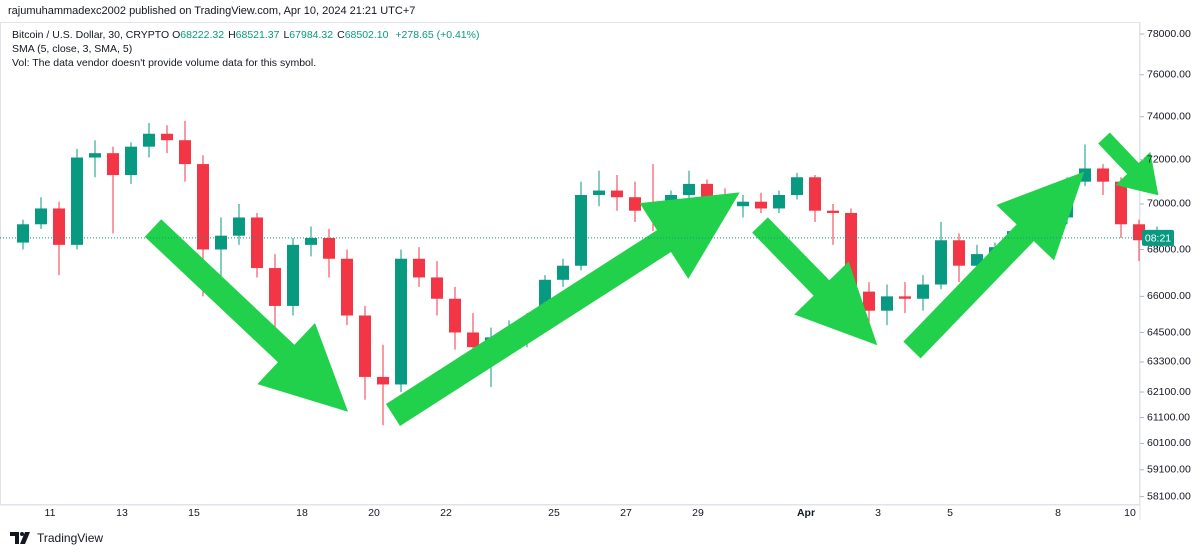  Describe the element at coordinates (366, 35) in the screenshot. I see `ohlc-value: 68502.10` at that location.